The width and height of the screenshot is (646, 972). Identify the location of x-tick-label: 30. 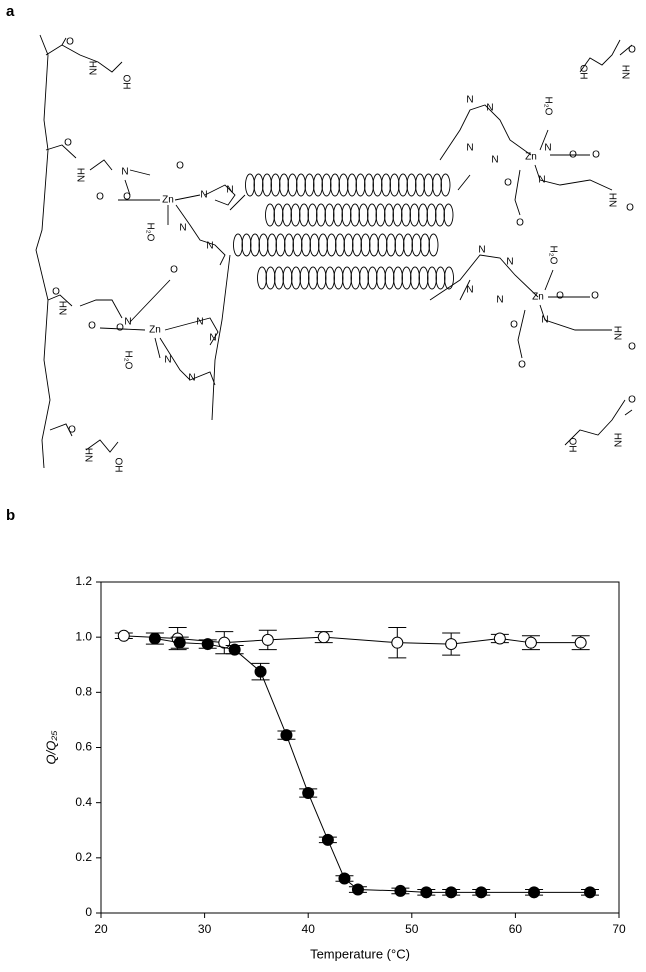
(205, 929).